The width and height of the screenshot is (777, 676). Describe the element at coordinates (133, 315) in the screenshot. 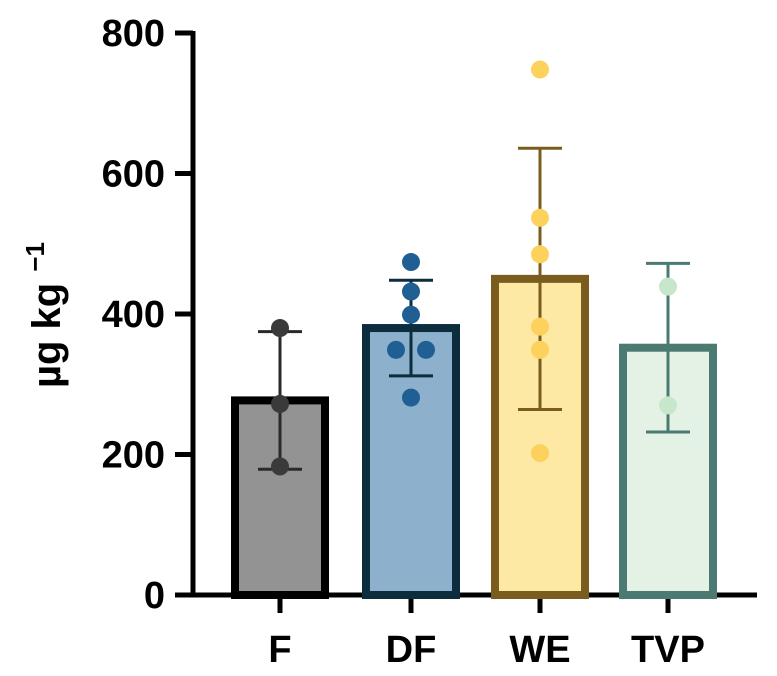

I see `y-tick-label: 400` at that location.